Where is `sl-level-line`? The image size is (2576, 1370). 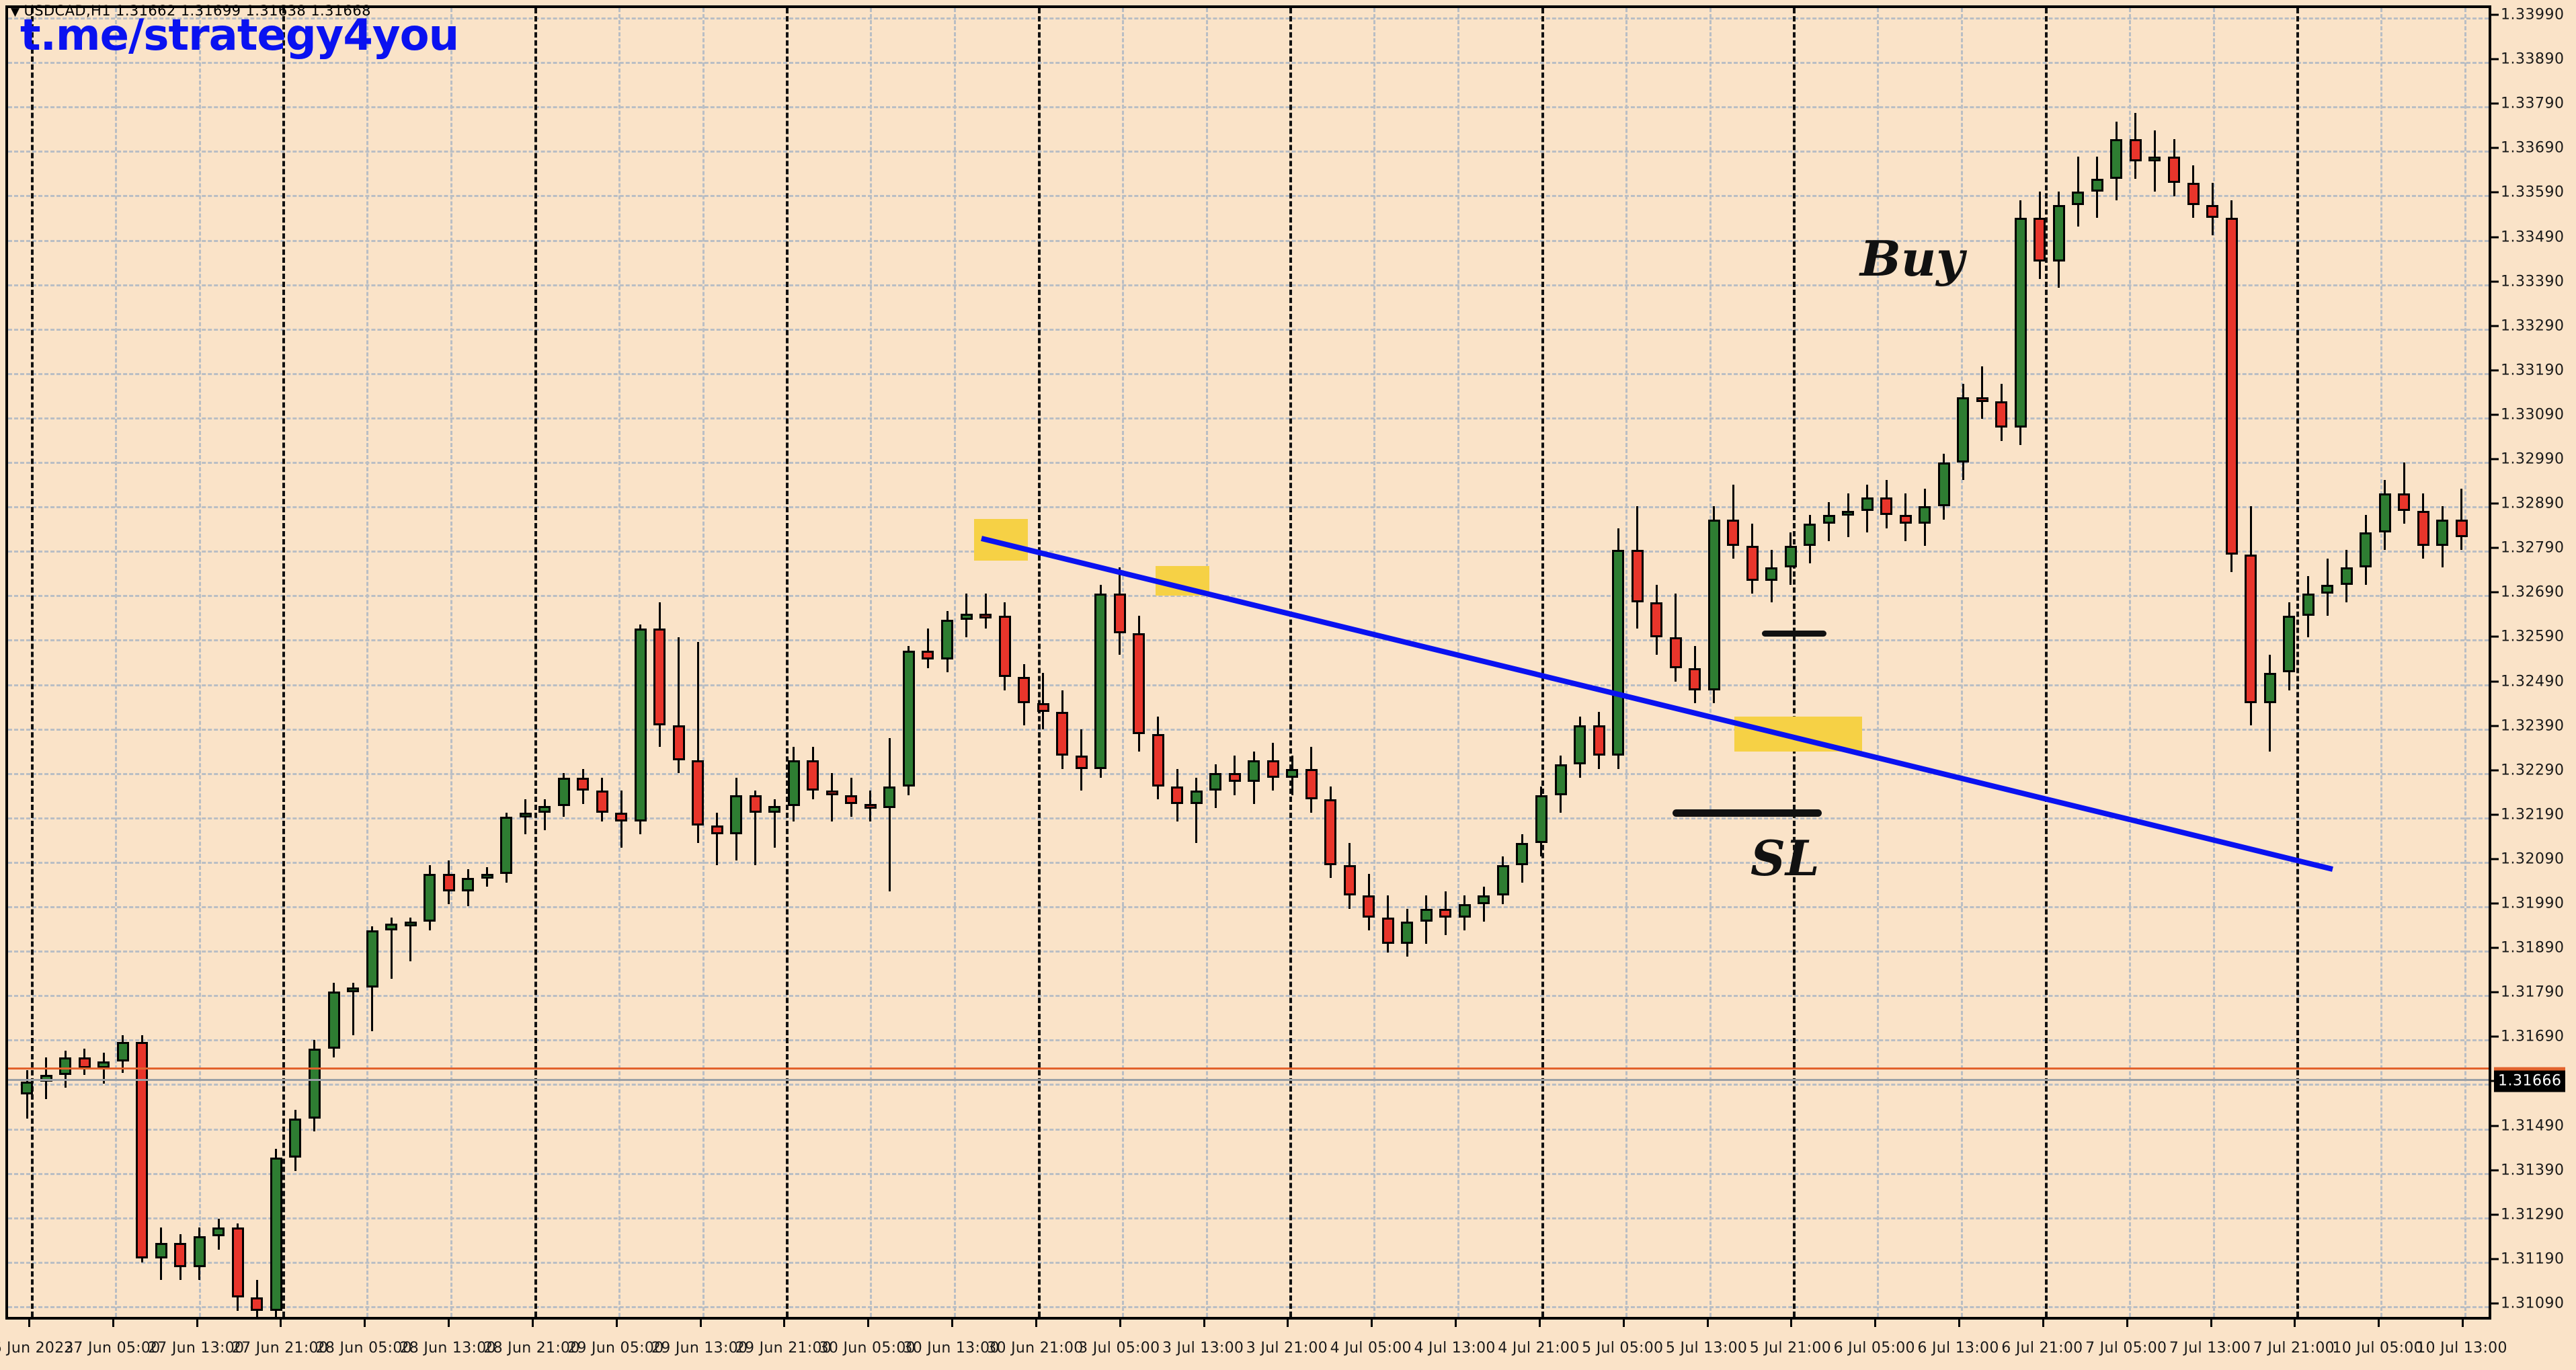 sl-level-line is located at coordinates (1747, 813).